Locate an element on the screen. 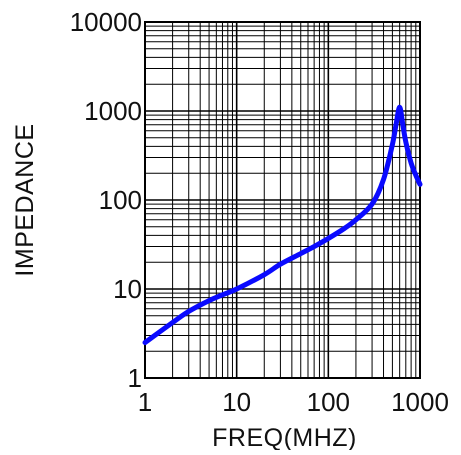 The height and width of the screenshot is (455, 461). y-tick-labels: 1 10 100 1000 10000 is located at coordinates (106, 200).